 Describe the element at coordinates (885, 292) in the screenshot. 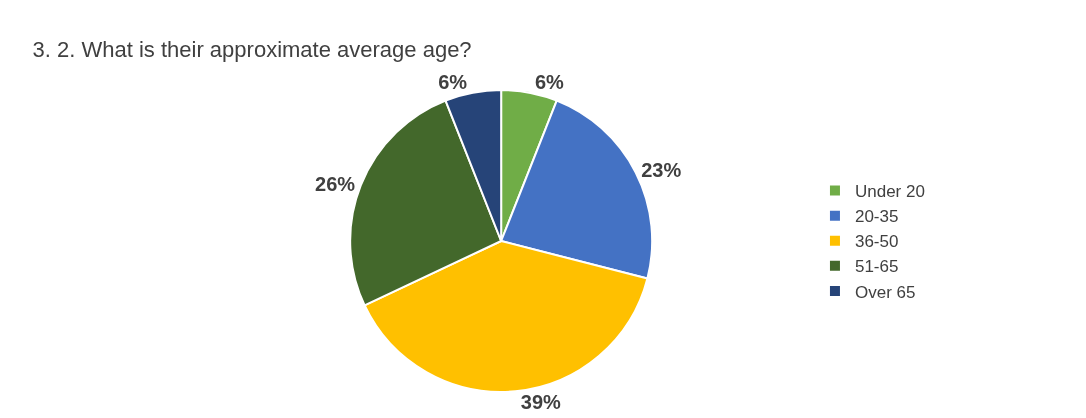

I see `legend-label: Over 65` at that location.